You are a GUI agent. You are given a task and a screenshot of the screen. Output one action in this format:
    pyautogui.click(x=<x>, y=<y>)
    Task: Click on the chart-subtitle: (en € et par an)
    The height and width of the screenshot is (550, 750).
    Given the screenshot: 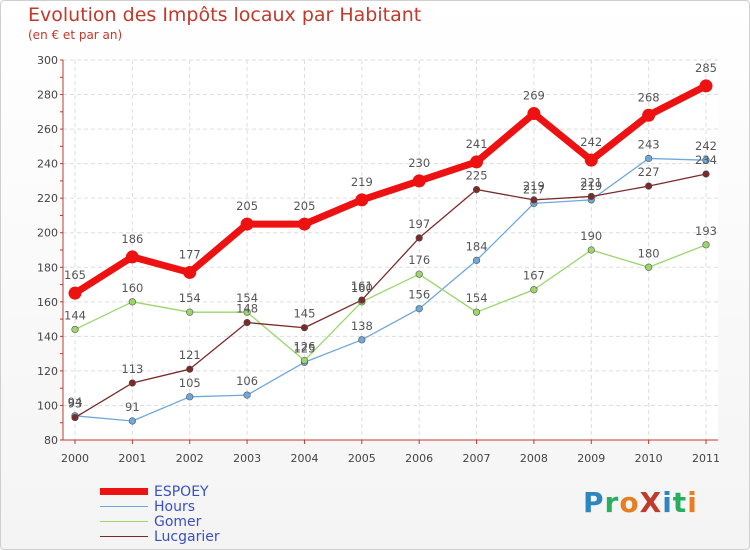 What is the action you would take?
    pyautogui.click(x=75, y=35)
    